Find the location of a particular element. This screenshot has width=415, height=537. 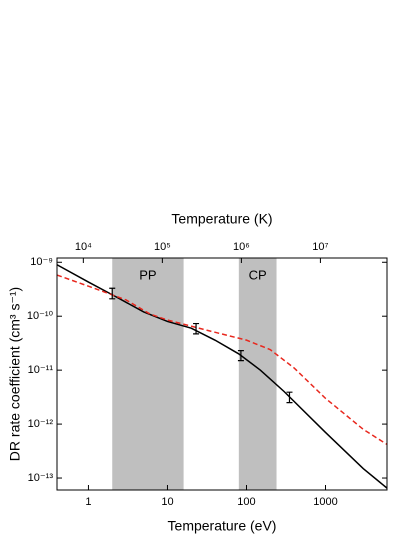

x2-tick-label: 10⁶ is located at coordinates (241, 247).